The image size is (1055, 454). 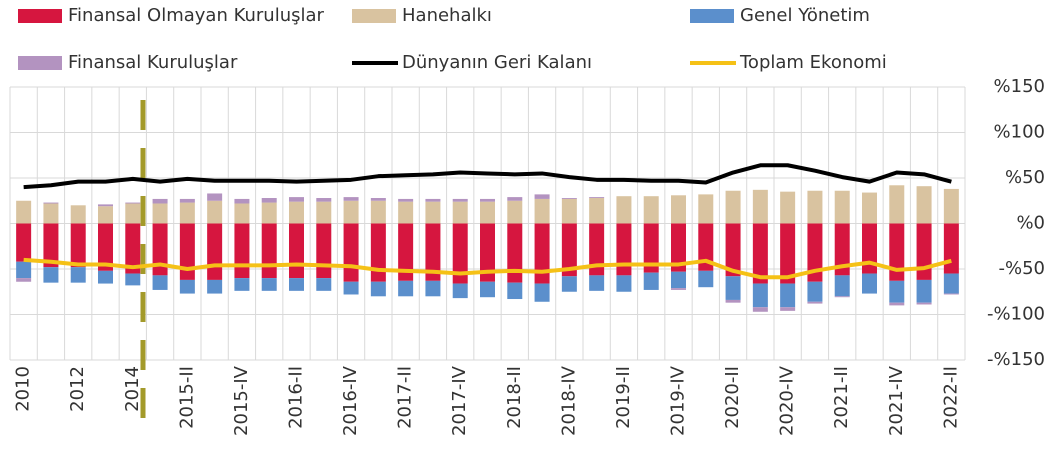 What do you see at coordinates (514, 397) in the screenshot?
I see `x-tick-label: 2018-II` at bounding box center [514, 397].